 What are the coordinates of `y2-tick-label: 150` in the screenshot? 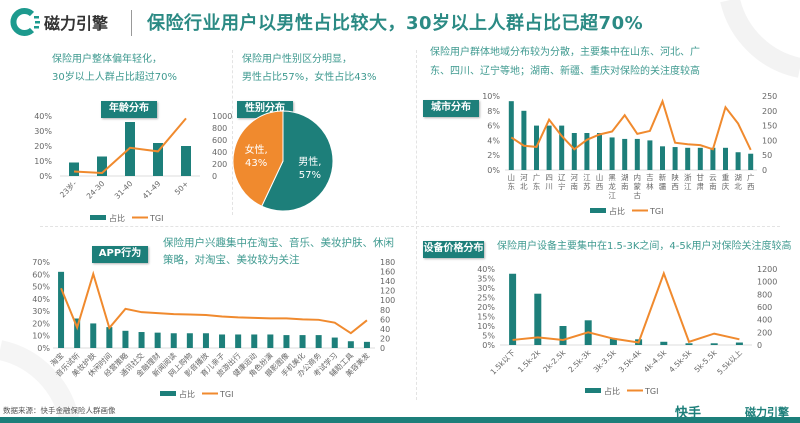 It's located at (769, 126).